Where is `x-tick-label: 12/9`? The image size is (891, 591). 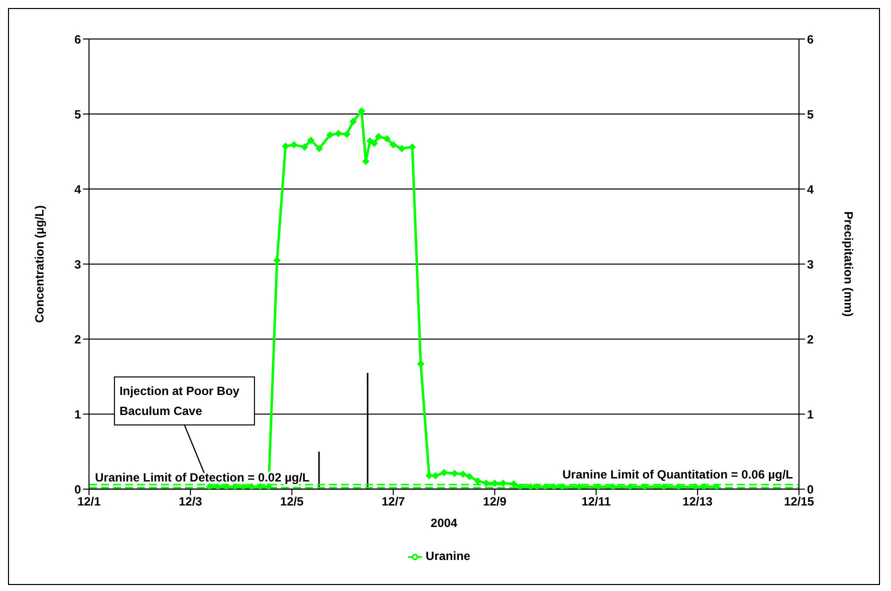
x-tick-label: 12/9 is located at coordinates (495, 501).